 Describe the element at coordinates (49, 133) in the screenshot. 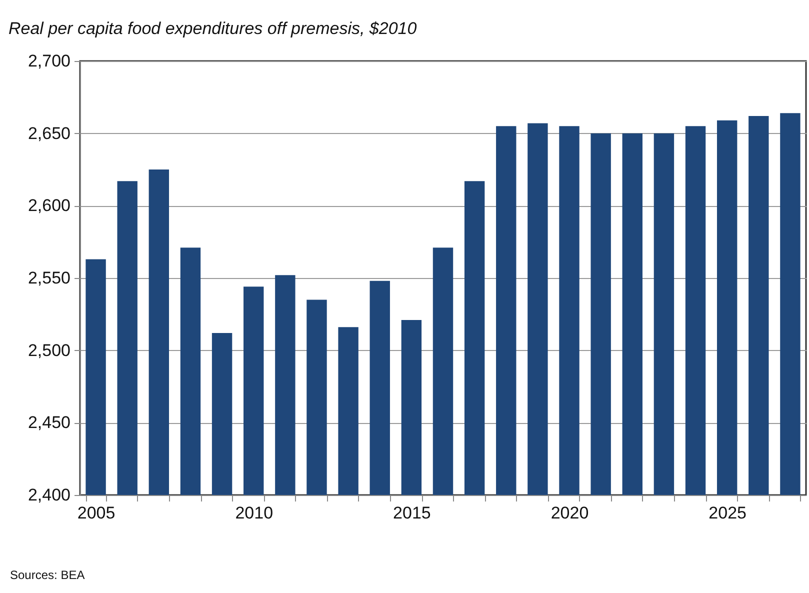

I see `y-tick-label: 2,650` at that location.